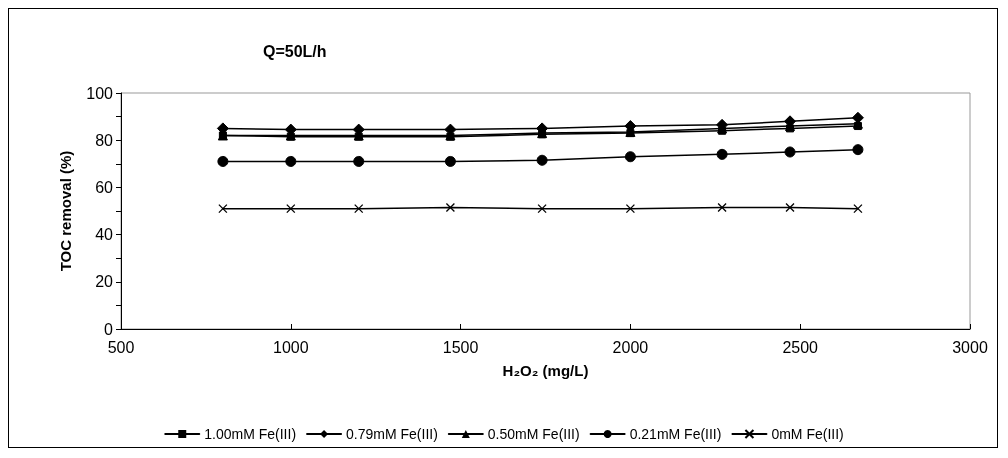 This screenshot has width=1008, height=458. I want to click on x-tick-label: 2000, so click(630, 347).